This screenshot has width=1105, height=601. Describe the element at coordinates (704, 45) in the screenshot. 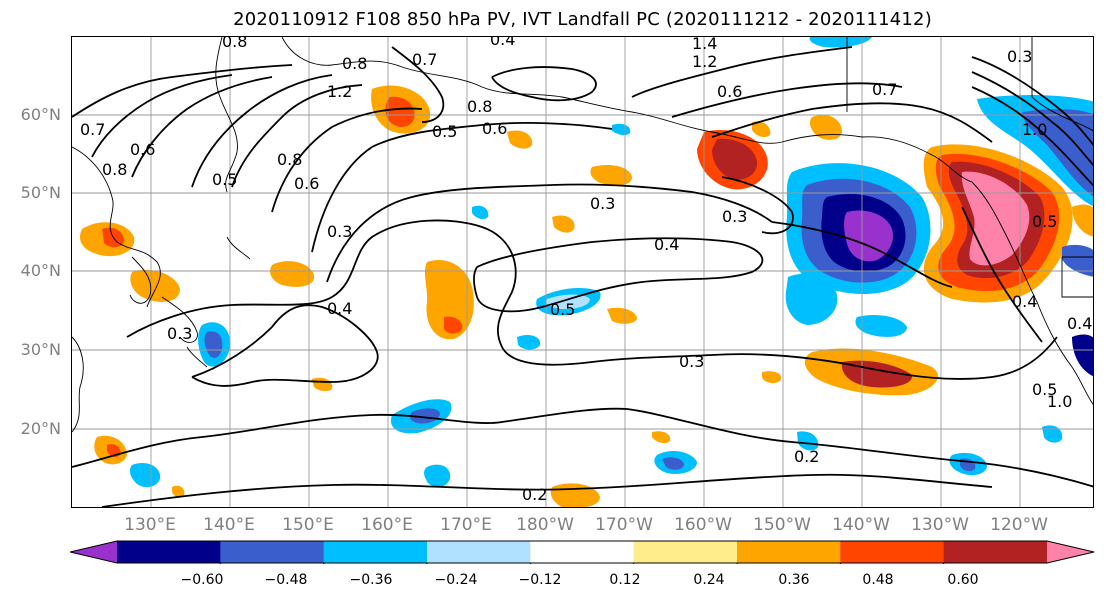

I see `contour-label: 1.4` at that location.